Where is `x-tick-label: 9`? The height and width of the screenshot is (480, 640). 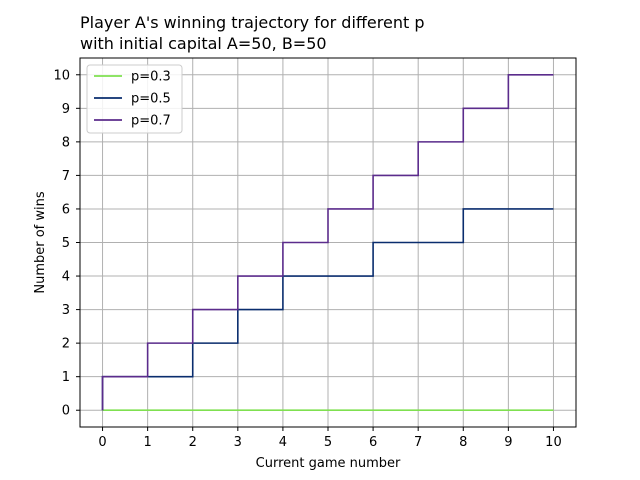
x-tick-label: 9 is located at coordinates (508, 442).